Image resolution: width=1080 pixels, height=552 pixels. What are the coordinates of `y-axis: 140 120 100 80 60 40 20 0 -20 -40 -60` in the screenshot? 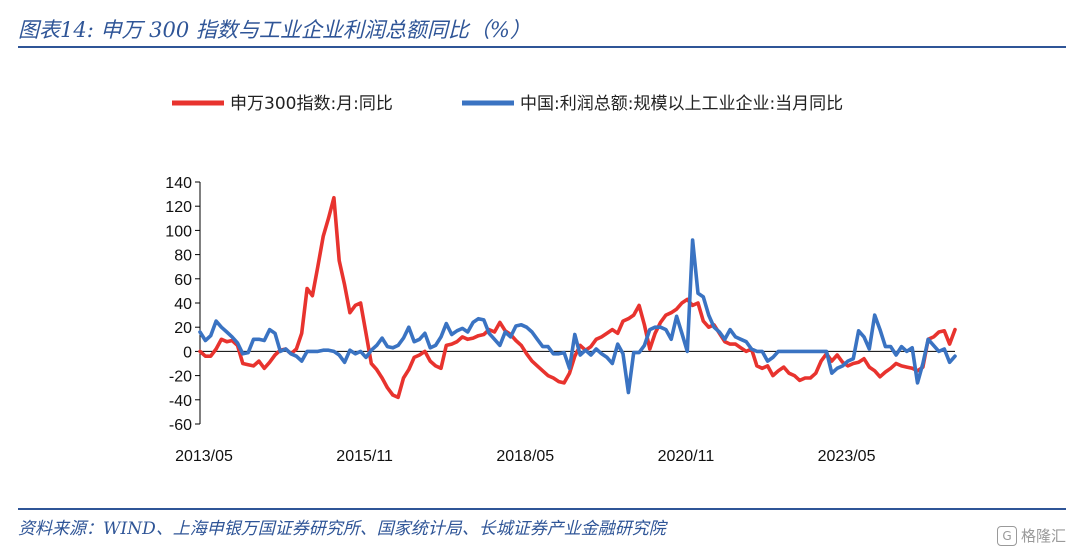 It's located at (183, 304).